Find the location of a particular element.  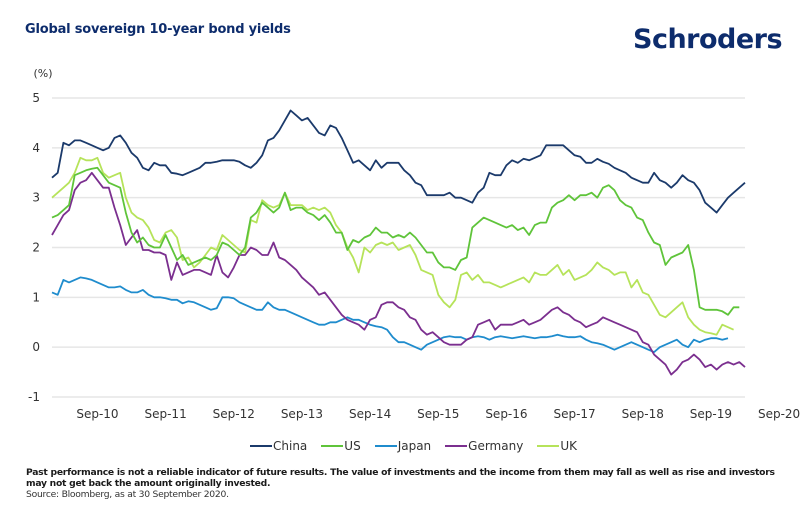

series-line-japan is located at coordinates (390, 315).